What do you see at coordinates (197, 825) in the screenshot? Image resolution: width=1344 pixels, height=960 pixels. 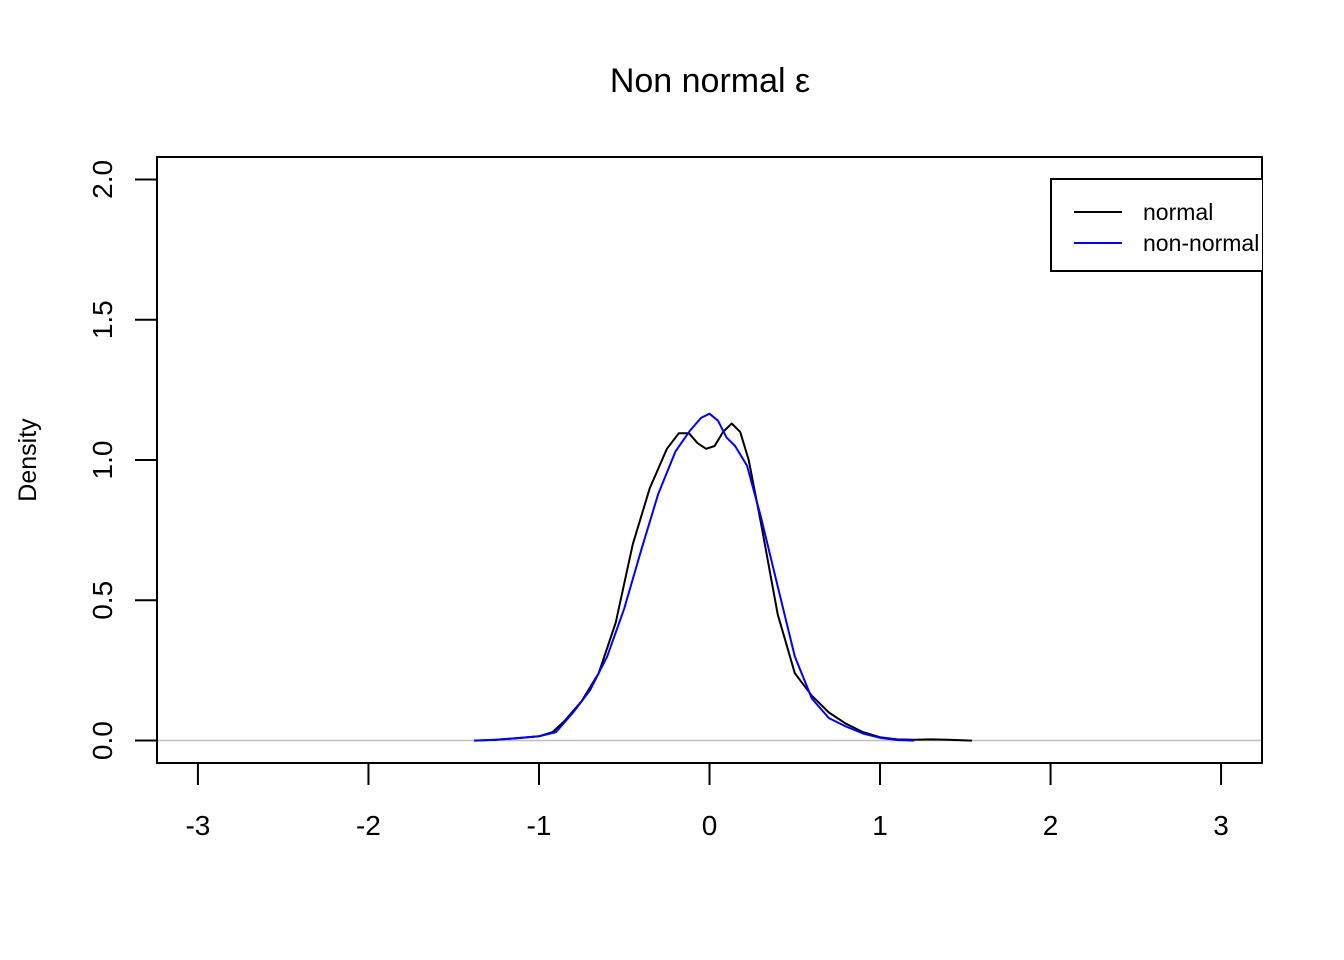 I see `x-tick-label: -3` at bounding box center [197, 825].